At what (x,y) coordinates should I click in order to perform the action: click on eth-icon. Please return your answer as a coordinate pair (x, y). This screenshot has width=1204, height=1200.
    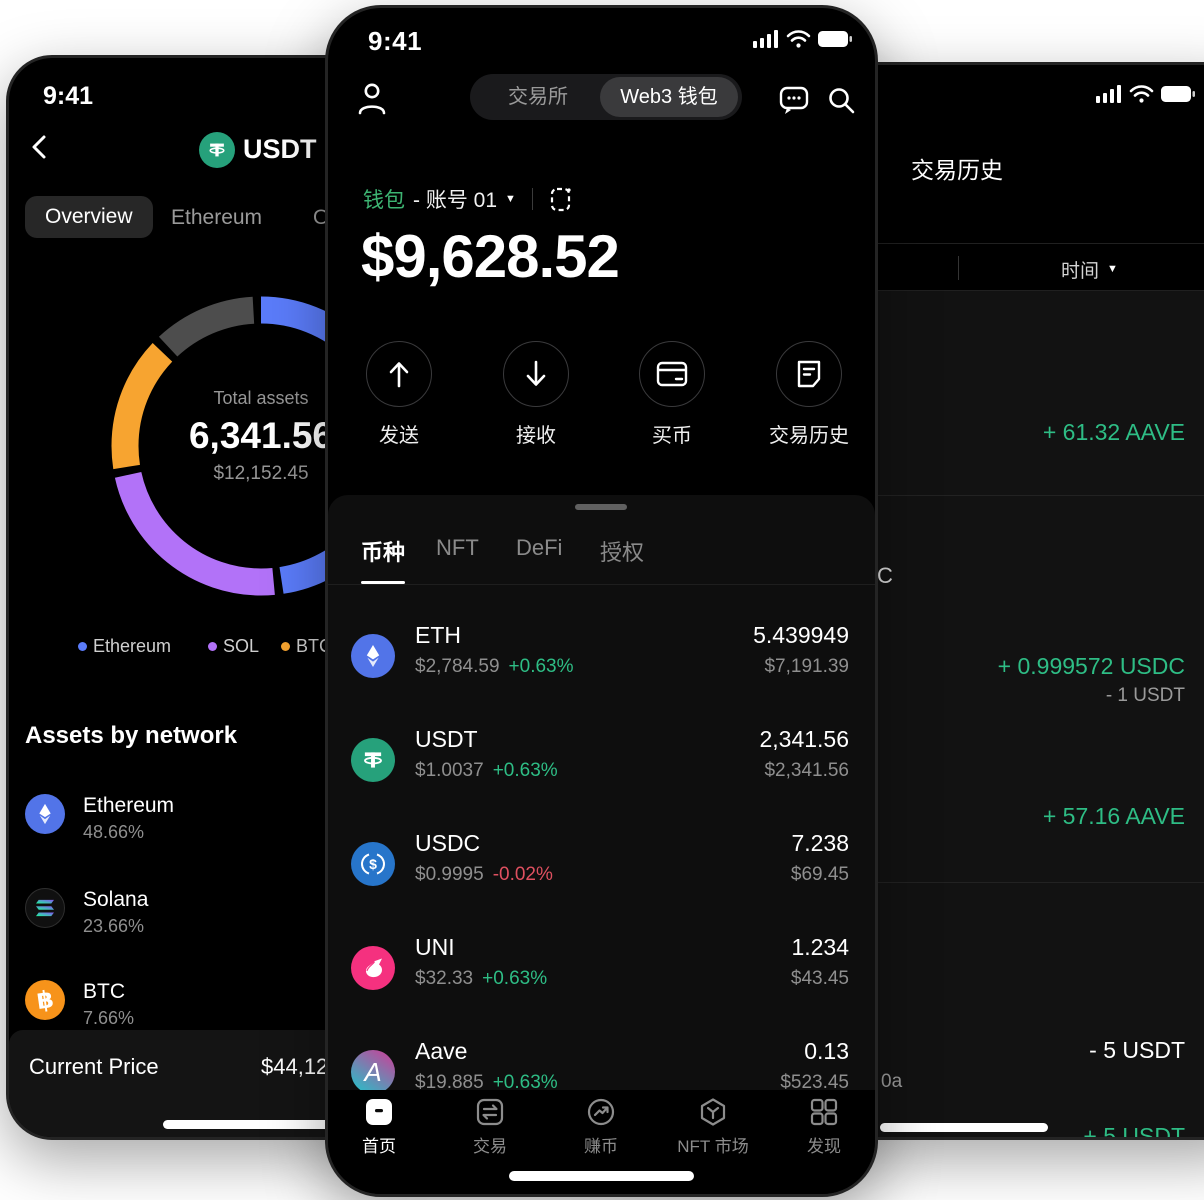
    Looking at the image, I should click on (373, 656).